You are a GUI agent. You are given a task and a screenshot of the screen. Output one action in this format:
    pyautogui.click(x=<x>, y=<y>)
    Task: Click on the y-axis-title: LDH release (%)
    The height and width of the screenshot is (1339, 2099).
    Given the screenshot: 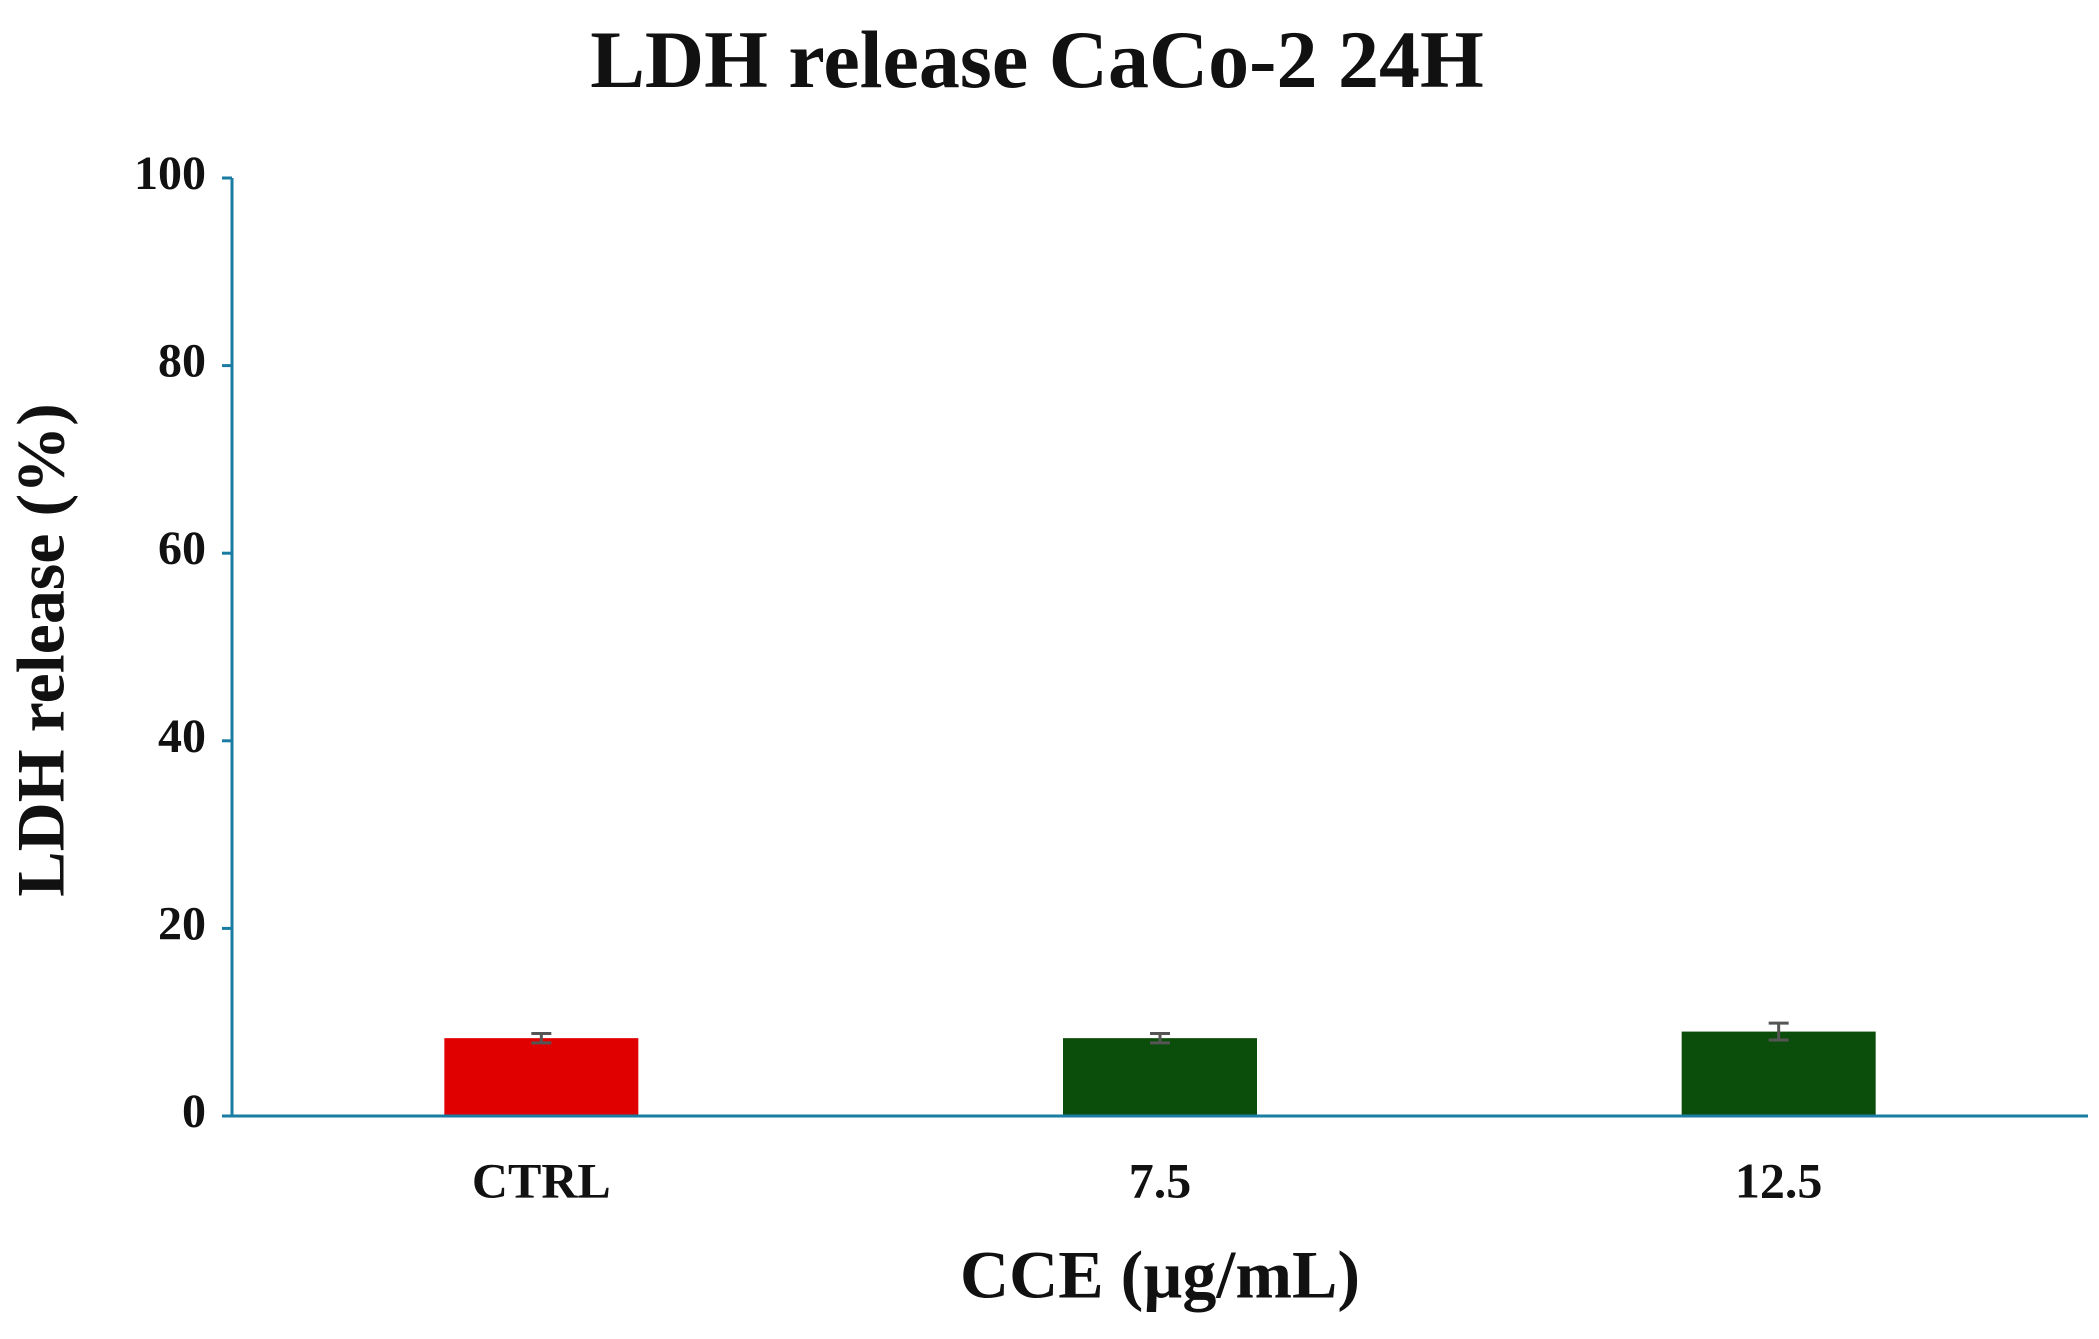 What is the action you would take?
    pyautogui.click(x=41, y=650)
    